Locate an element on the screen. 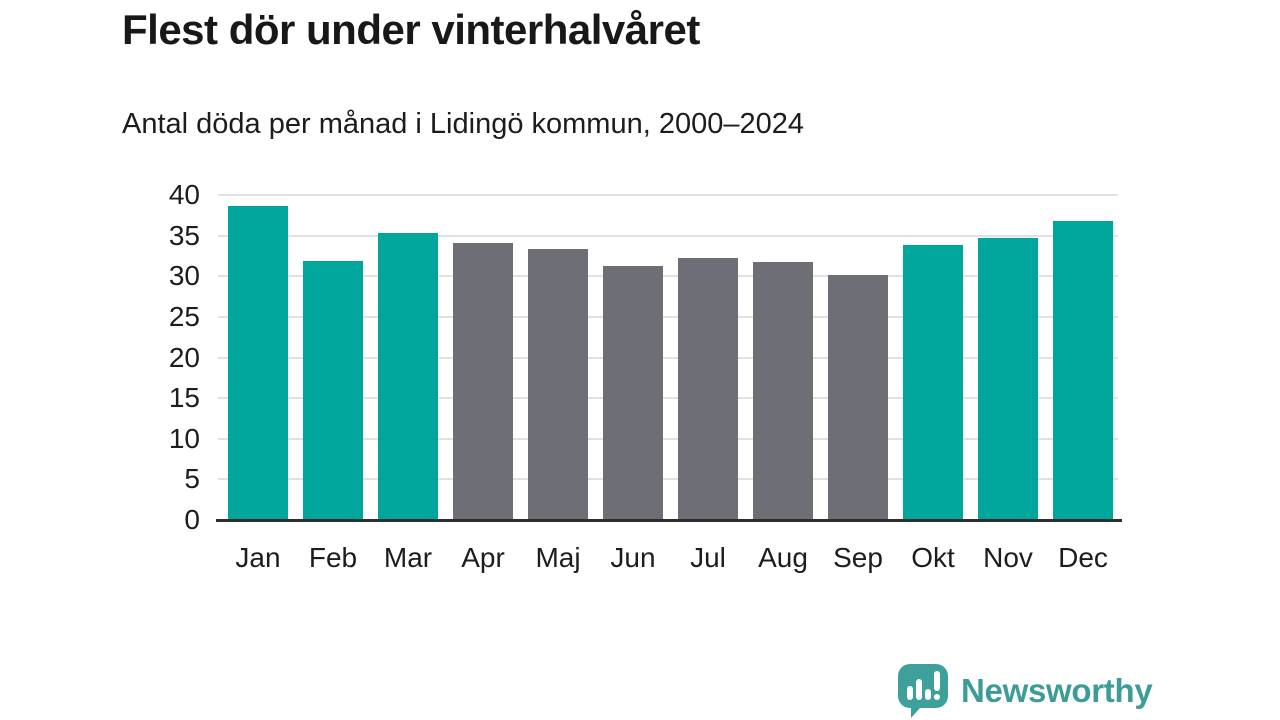 This screenshot has height=720, width=1280. y-tick-label-10: 10 is located at coordinates (184, 438).